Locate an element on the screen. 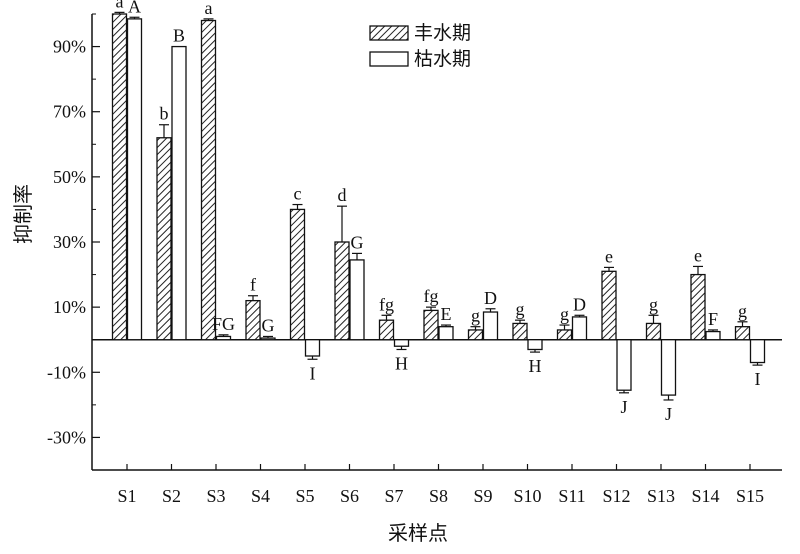  x-tick-label: S4 is located at coordinates (260, 496).